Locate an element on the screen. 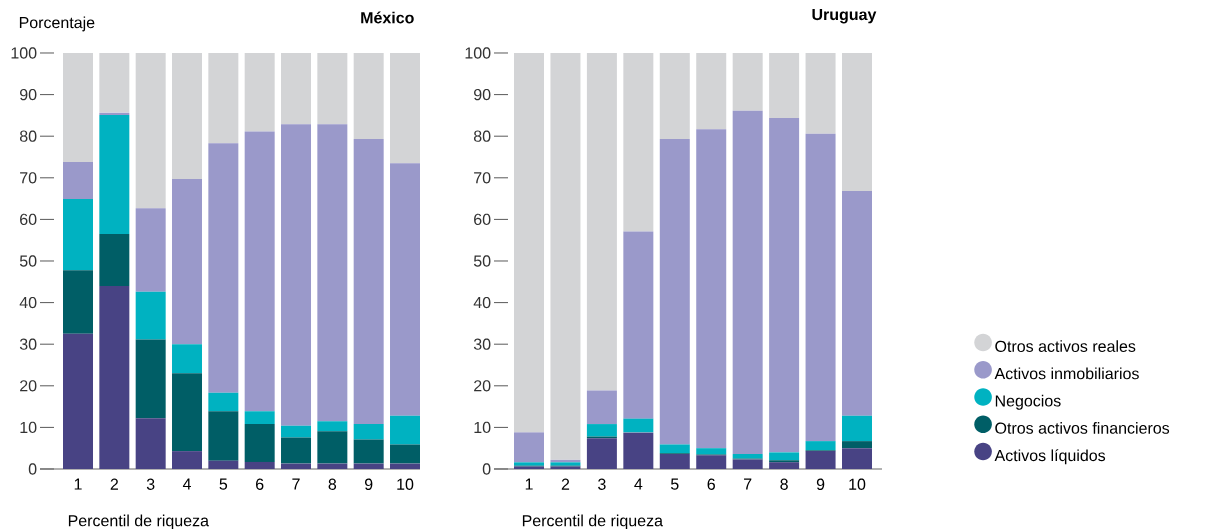 This screenshot has width=1210, height=529. legend-label: Negocios is located at coordinates (1028, 402).